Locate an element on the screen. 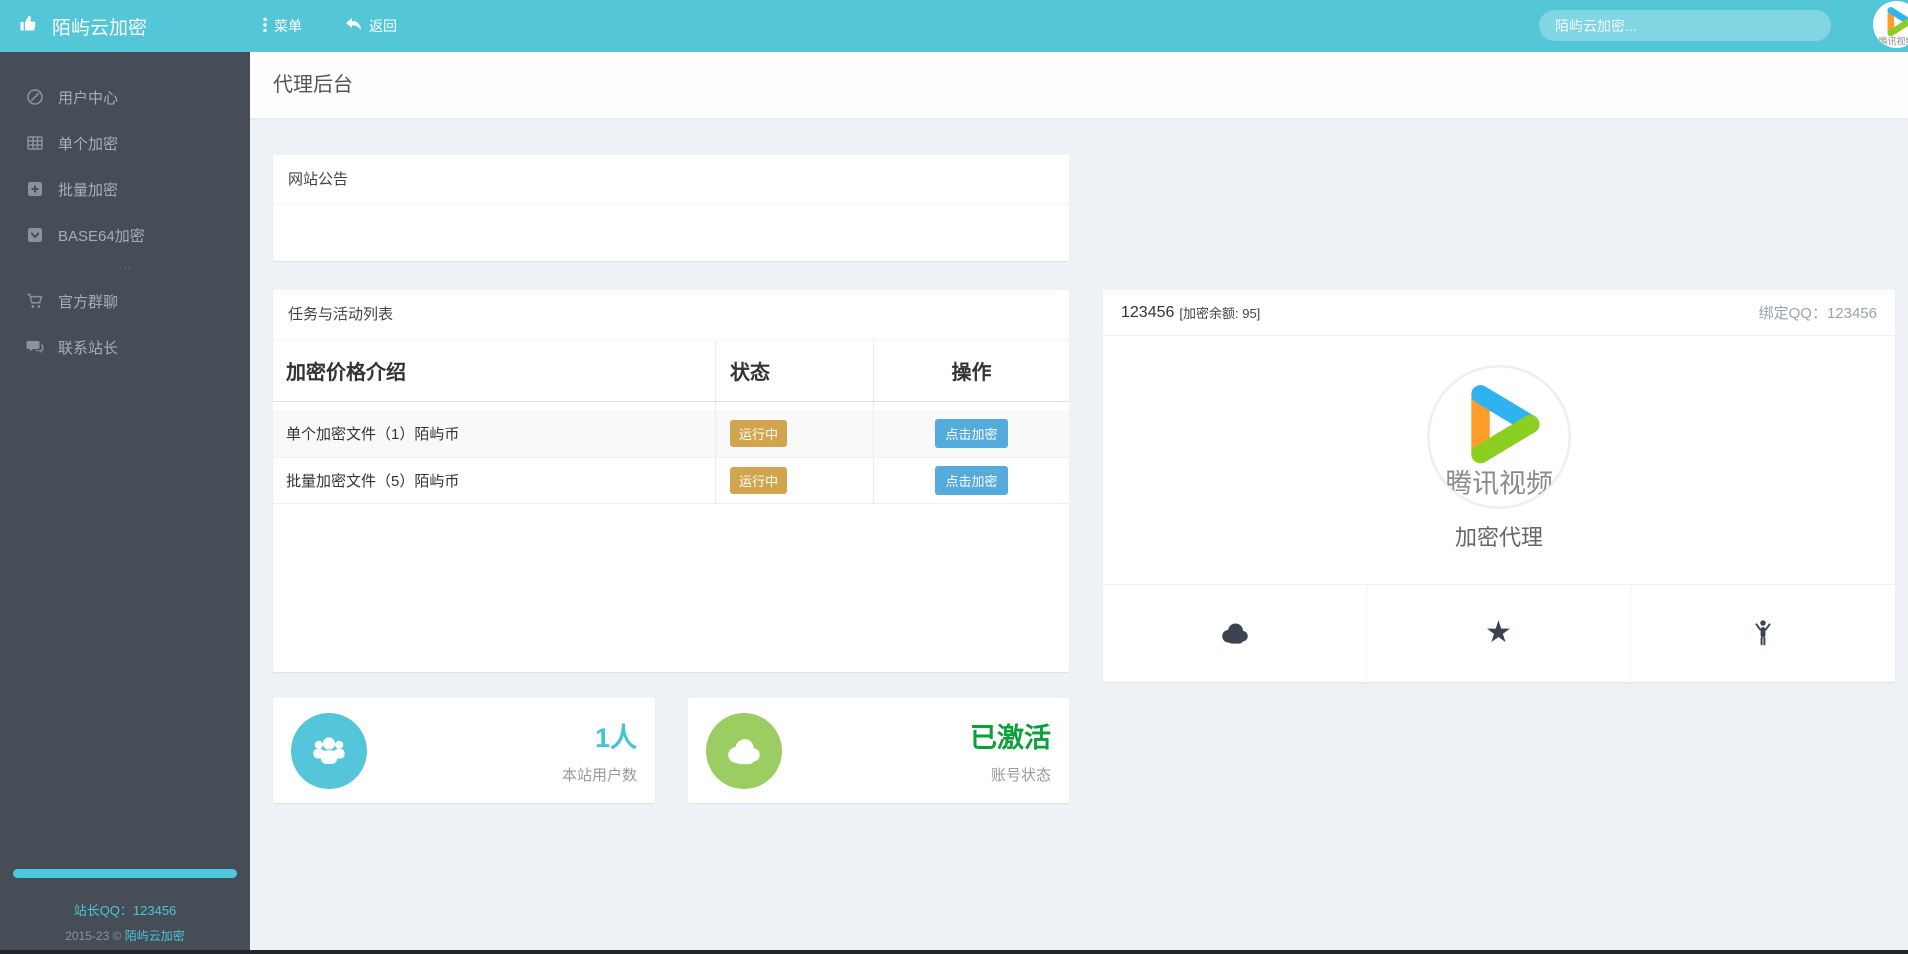 Image resolution: width=1908 pixels, height=954 pixels. copyright: 2015-23 © 陌屿云加密 is located at coordinates (125, 935).